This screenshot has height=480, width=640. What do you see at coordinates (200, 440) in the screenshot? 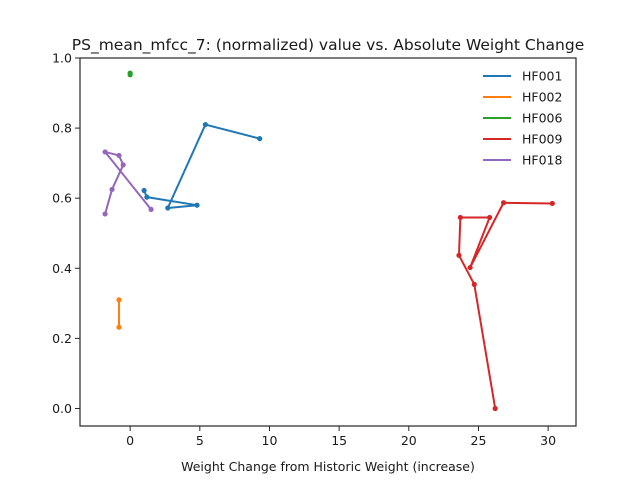
I see `x-tick-label: 5` at bounding box center [200, 440].